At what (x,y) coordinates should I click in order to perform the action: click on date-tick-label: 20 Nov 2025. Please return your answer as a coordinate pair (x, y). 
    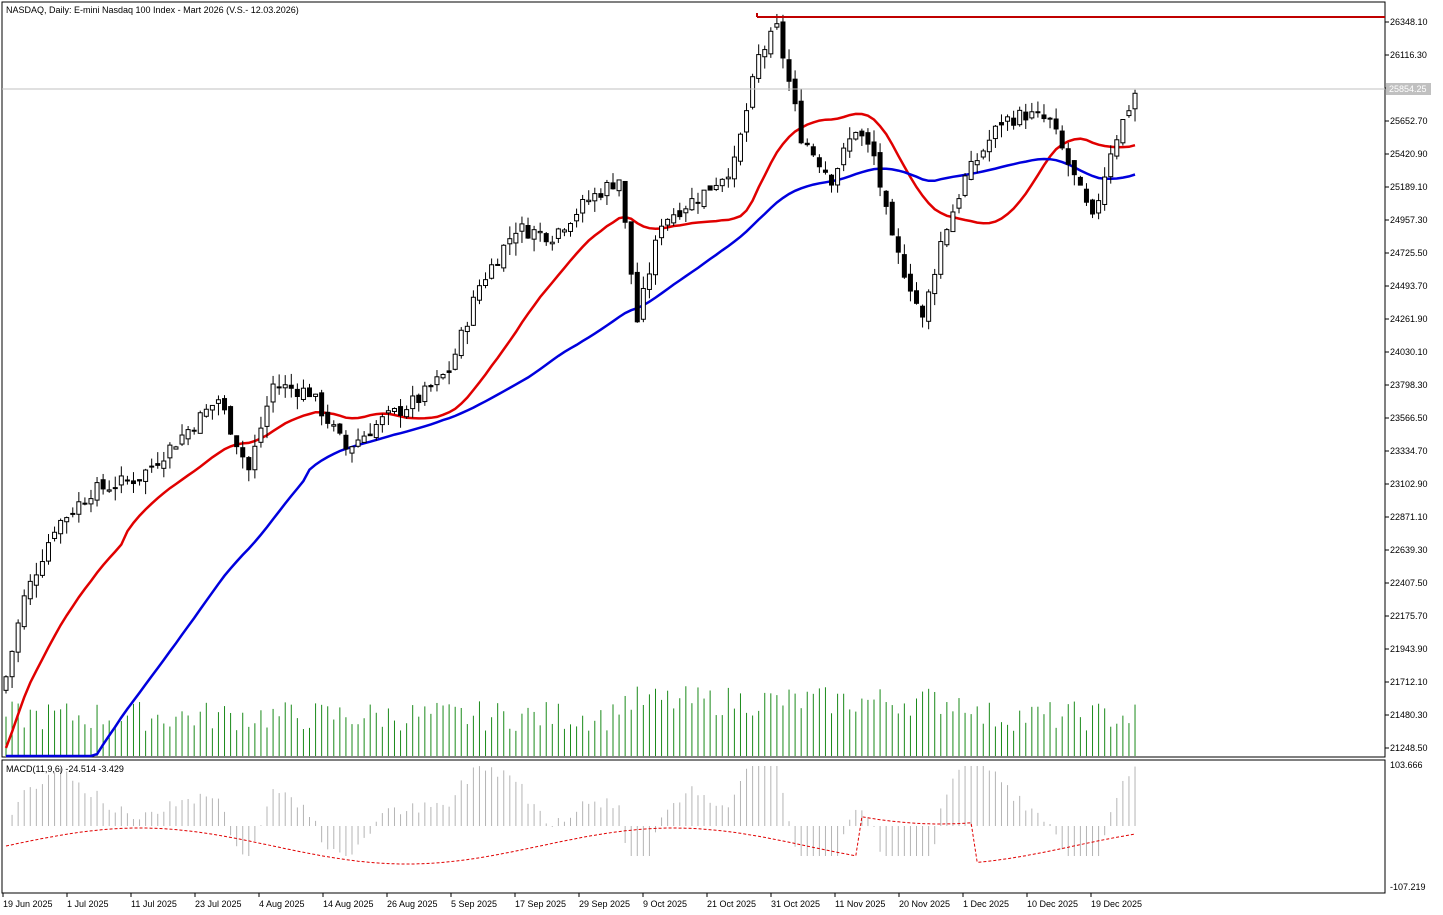
    Looking at the image, I should click on (924, 904).